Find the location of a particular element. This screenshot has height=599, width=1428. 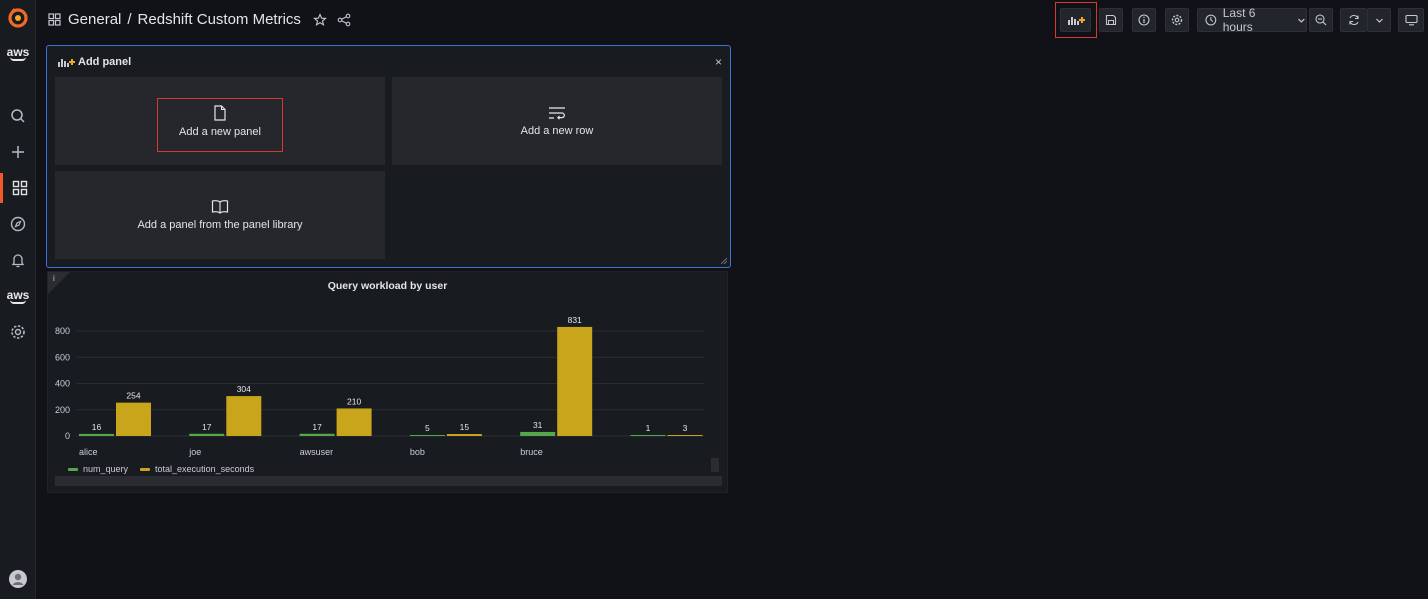

y-tick-label: 600 is located at coordinates (62, 357).